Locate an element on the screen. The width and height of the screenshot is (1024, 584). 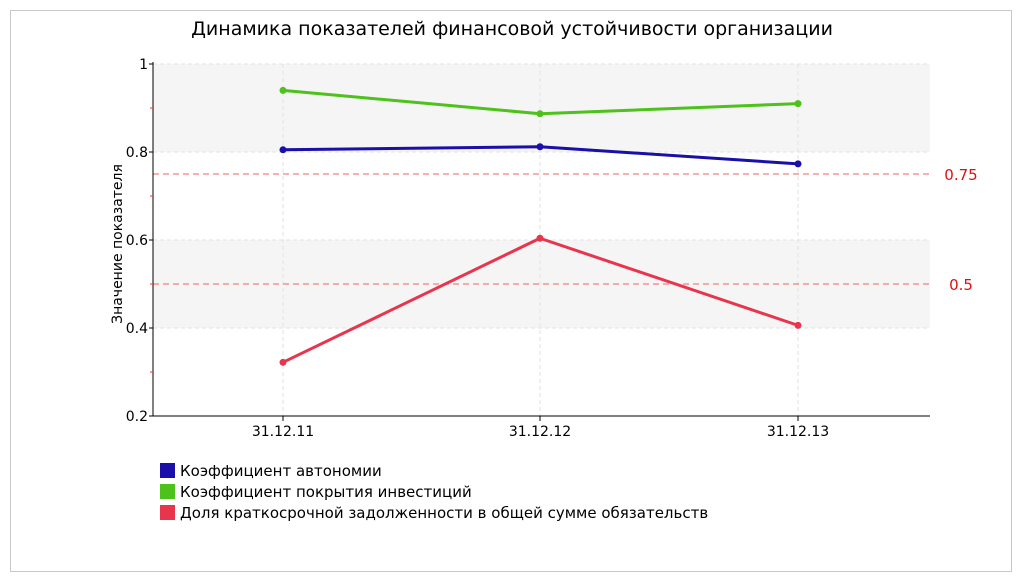
y-tick-label: 1 is located at coordinates (143, 65).